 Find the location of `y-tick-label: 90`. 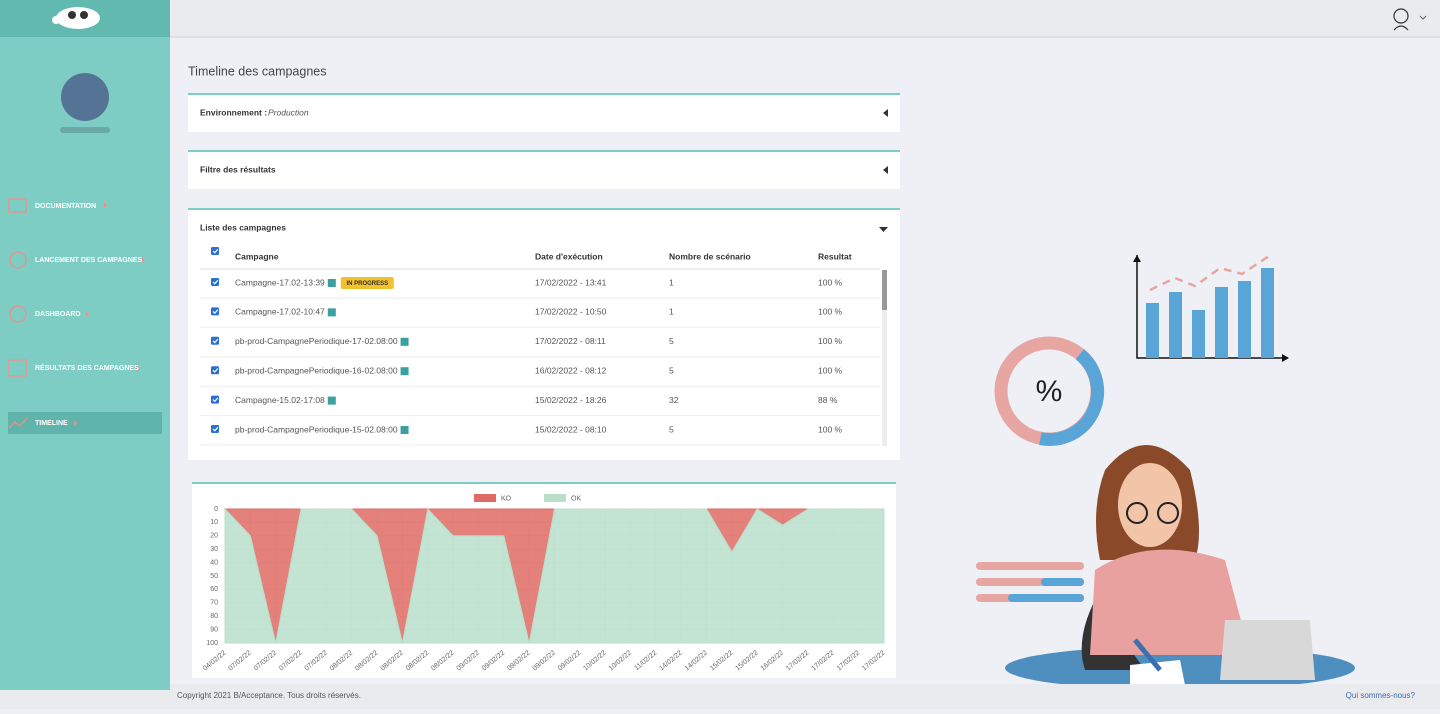

y-tick-label: 90 is located at coordinates (214, 629).